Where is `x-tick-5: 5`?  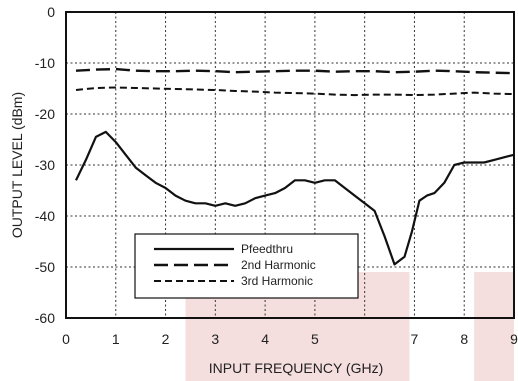 x-tick-5: 5 is located at coordinates (315, 339).